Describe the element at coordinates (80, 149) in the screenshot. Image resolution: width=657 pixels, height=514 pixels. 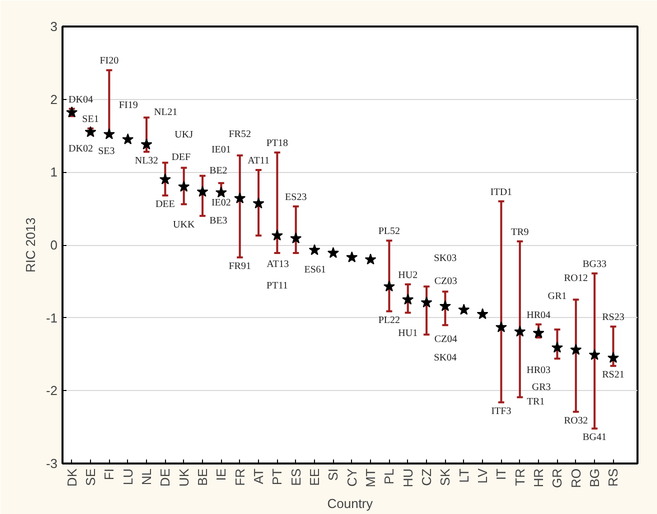
I see `annotation: DK02` at that location.